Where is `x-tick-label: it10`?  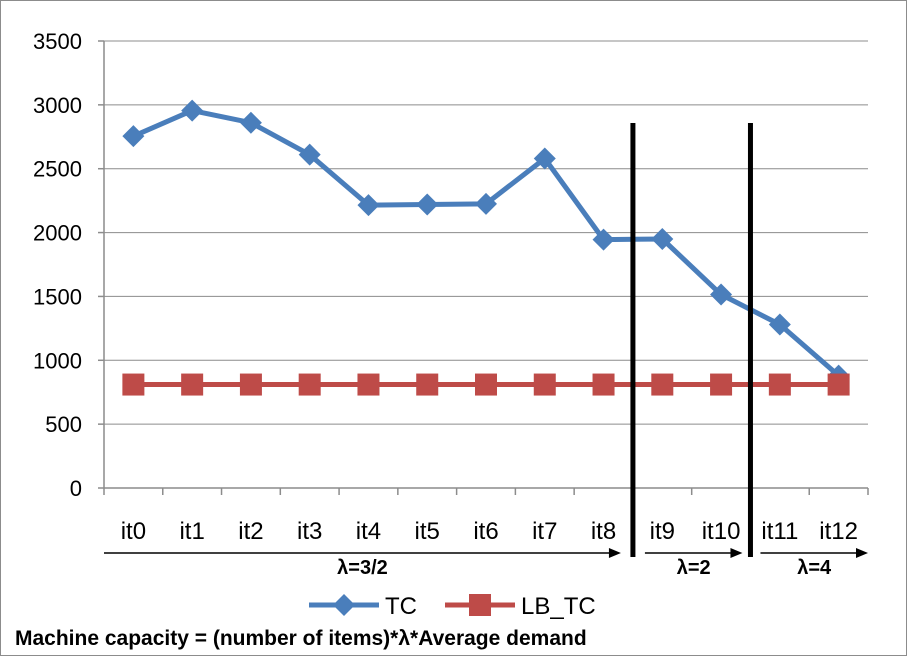 x-tick-label: it10 is located at coordinates (721, 531).